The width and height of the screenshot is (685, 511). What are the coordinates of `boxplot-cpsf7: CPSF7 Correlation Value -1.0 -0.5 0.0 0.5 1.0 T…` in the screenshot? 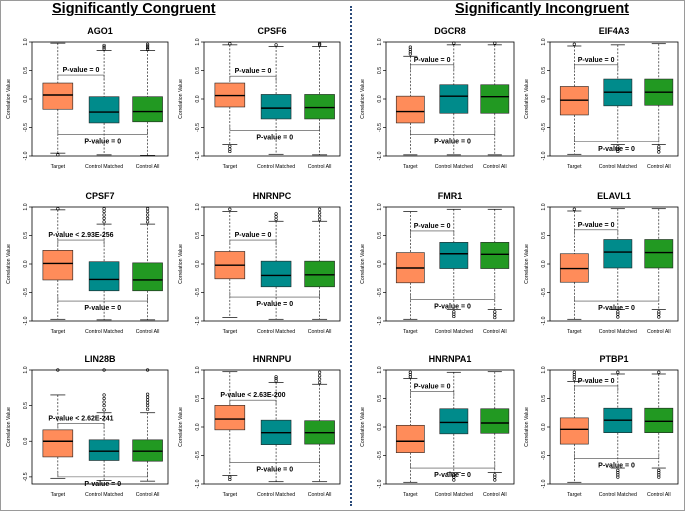 It's located at (87, 263).